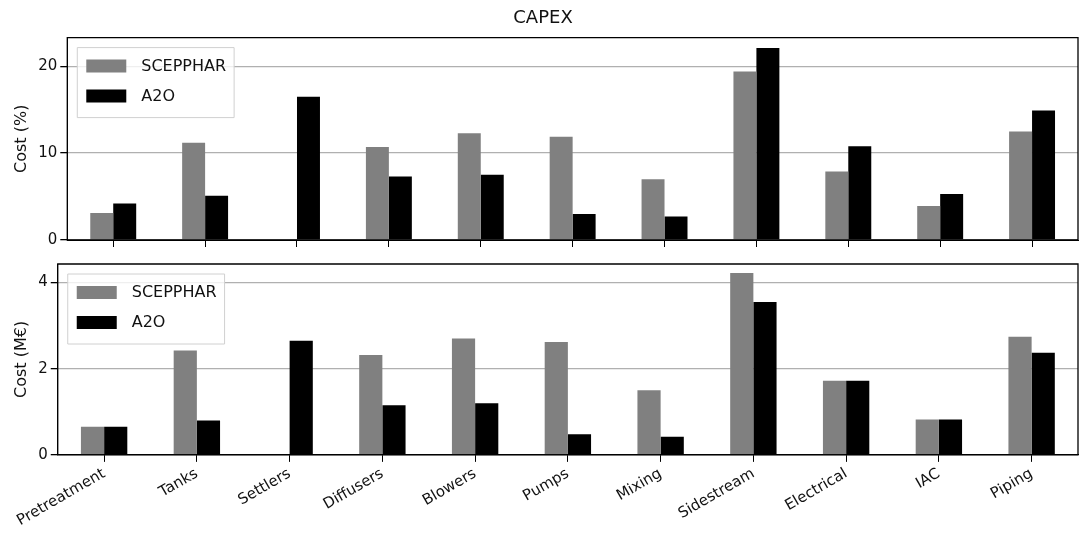 Image resolution: width=1081 pixels, height=533 pixels. What do you see at coordinates (20, 138) in the screenshot?
I see `y-axis-title: Cost (%)` at bounding box center [20, 138].